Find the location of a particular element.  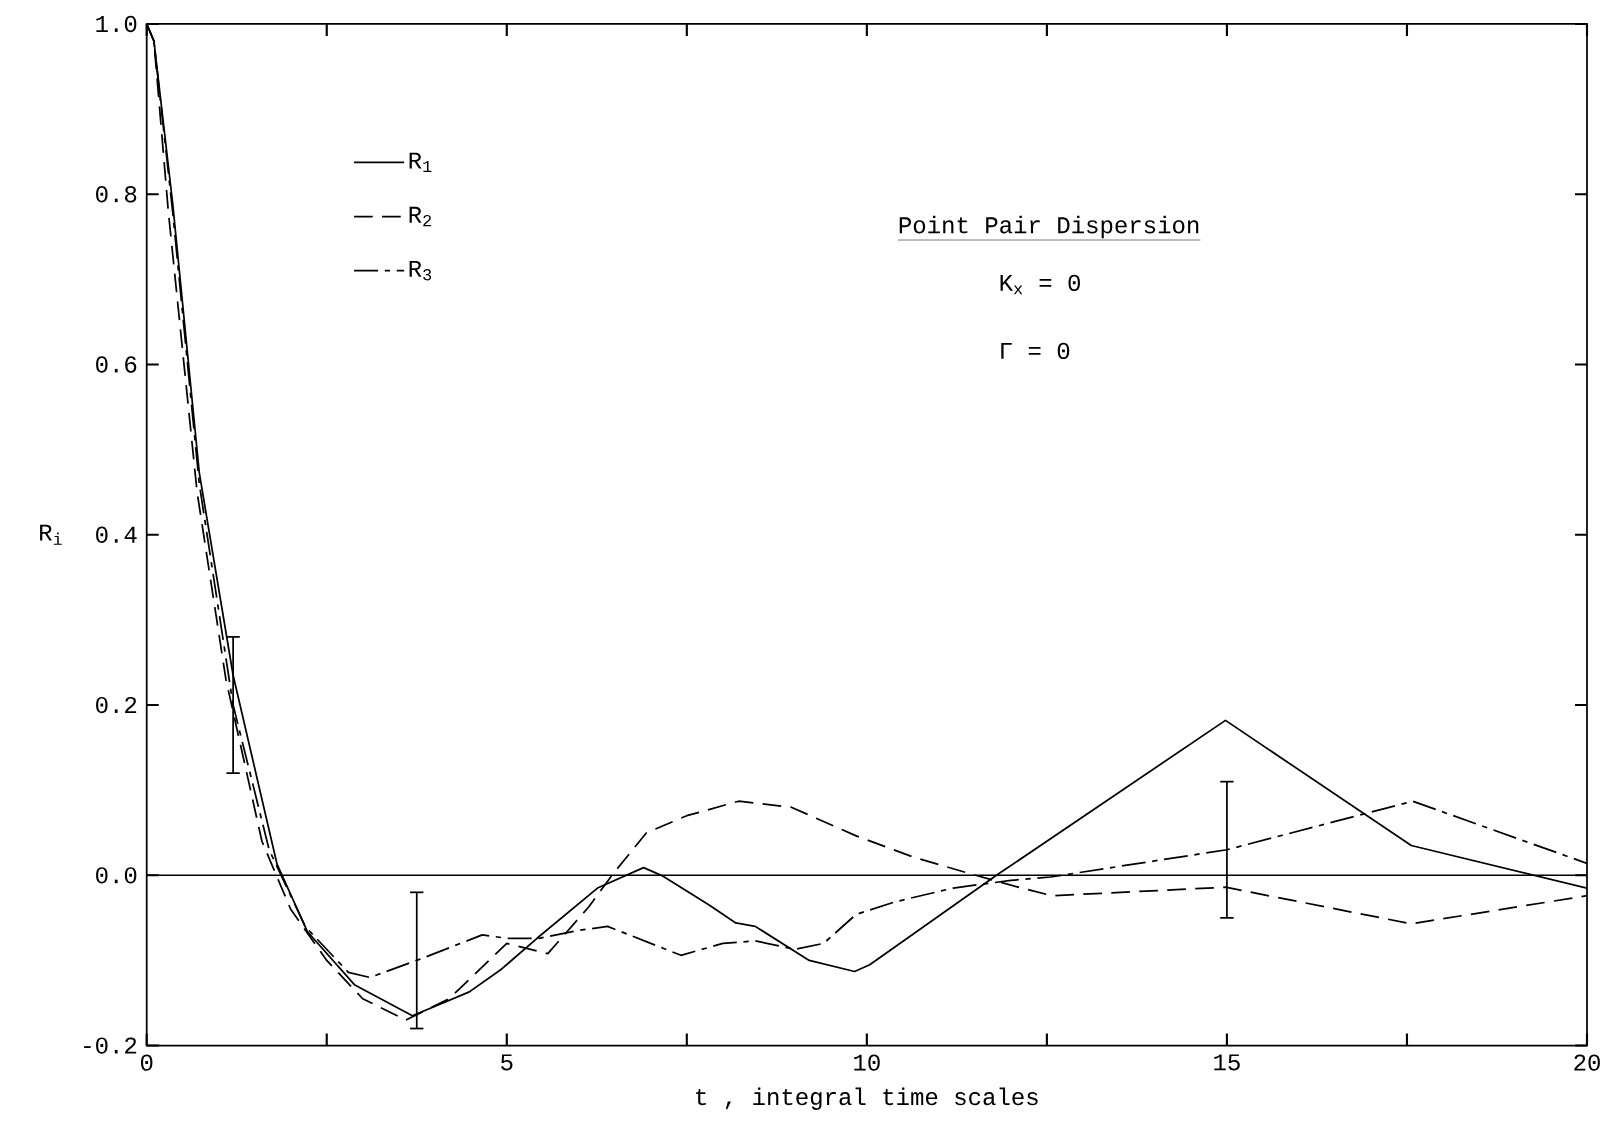

x-tick-label: 10 is located at coordinates (867, 1062).